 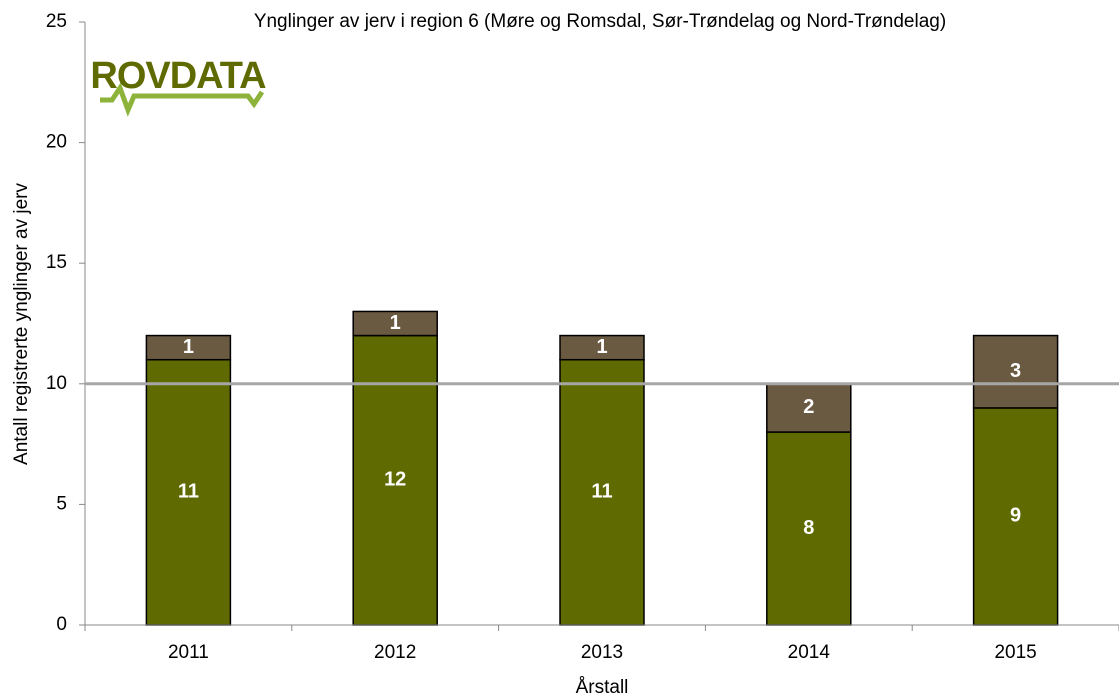 I want to click on x-axis-label: Årstall, so click(x=602, y=687).